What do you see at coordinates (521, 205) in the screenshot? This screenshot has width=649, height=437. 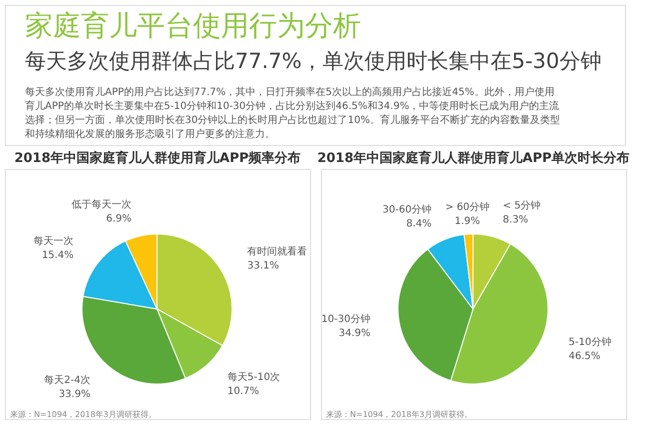 I see `slice-label: < 5分钟` at bounding box center [521, 205].